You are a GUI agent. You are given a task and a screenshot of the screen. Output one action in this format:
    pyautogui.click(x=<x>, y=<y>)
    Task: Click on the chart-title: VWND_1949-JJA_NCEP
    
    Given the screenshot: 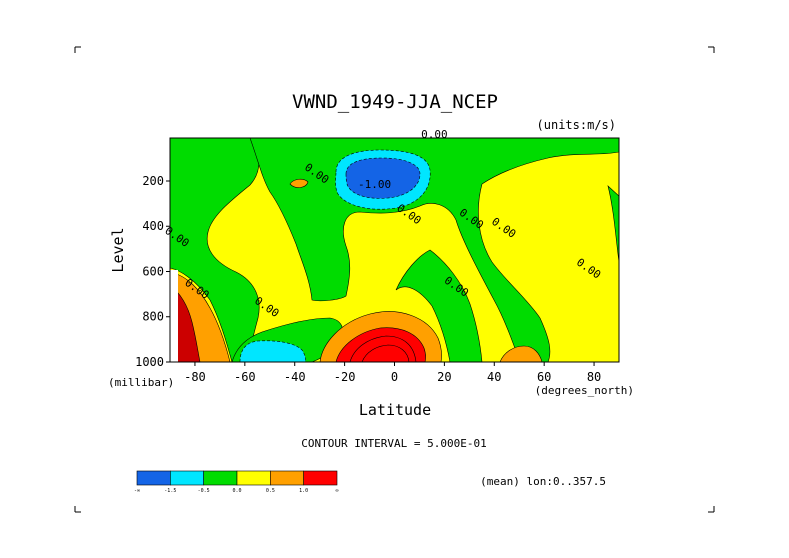 What is the action you would take?
    pyautogui.click(x=395, y=102)
    